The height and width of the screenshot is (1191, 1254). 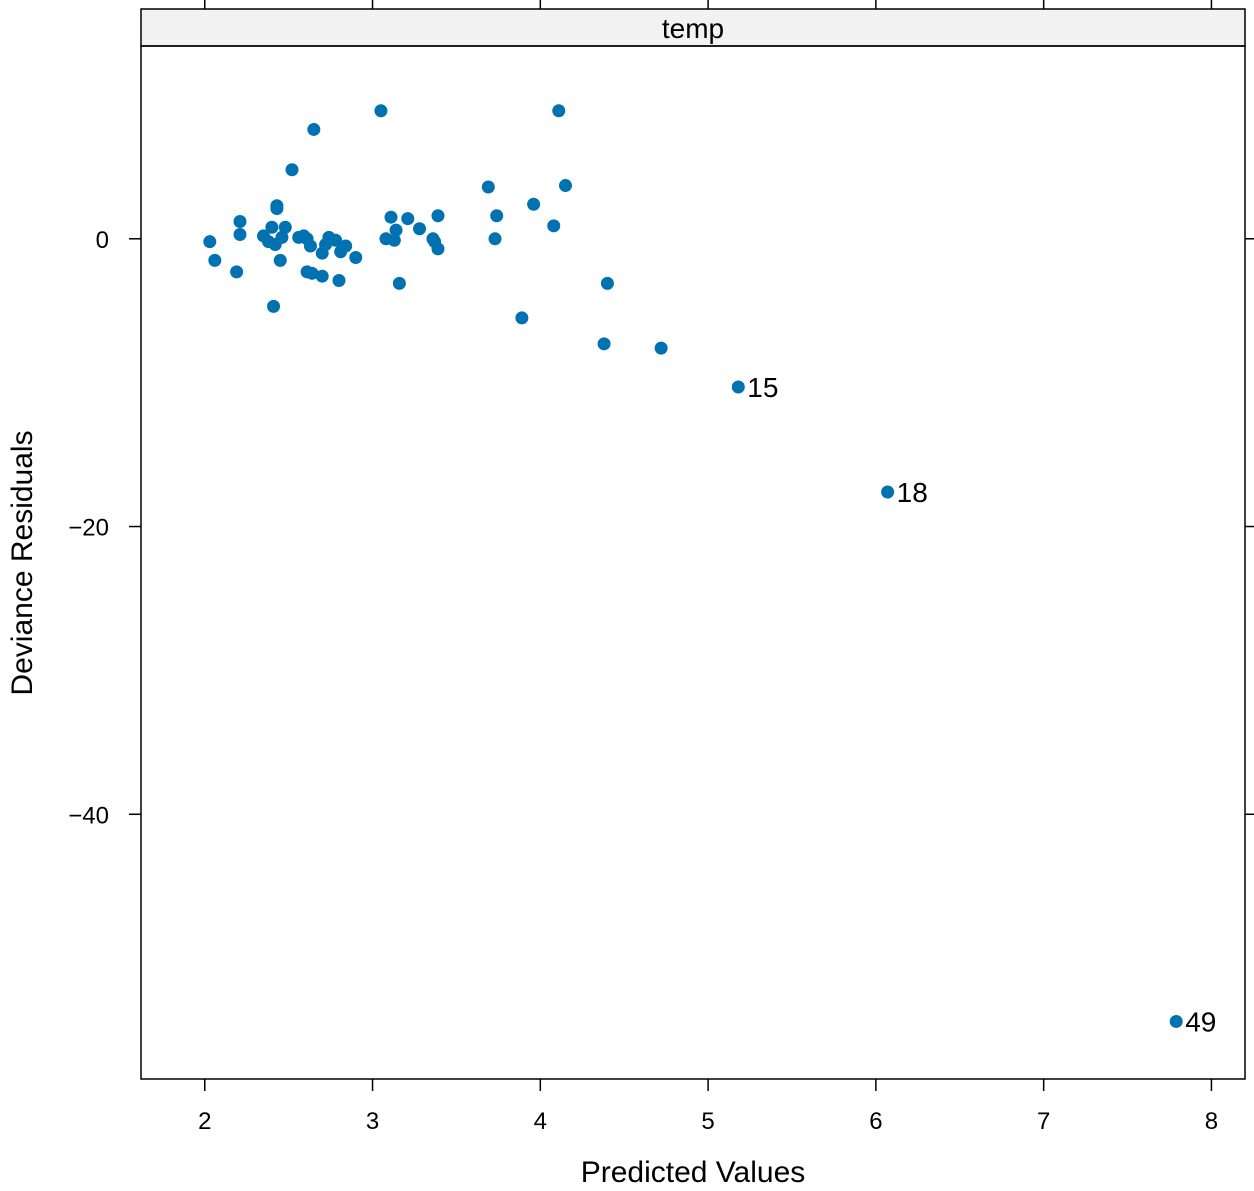 What do you see at coordinates (875, 1121) in the screenshot?
I see `x-tick-label: 6` at bounding box center [875, 1121].